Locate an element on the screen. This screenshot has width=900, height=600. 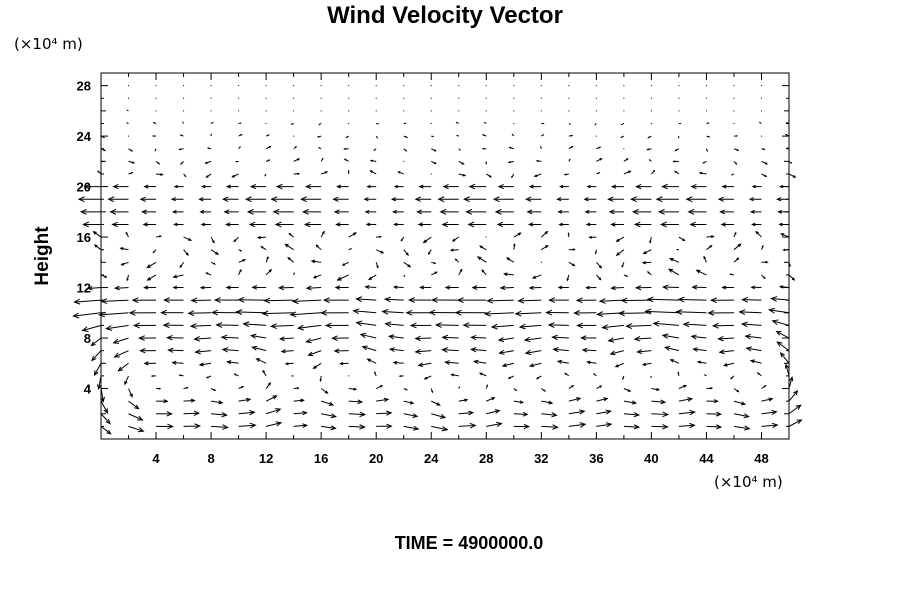
y-tick-label: 28 is located at coordinates (84, 86).